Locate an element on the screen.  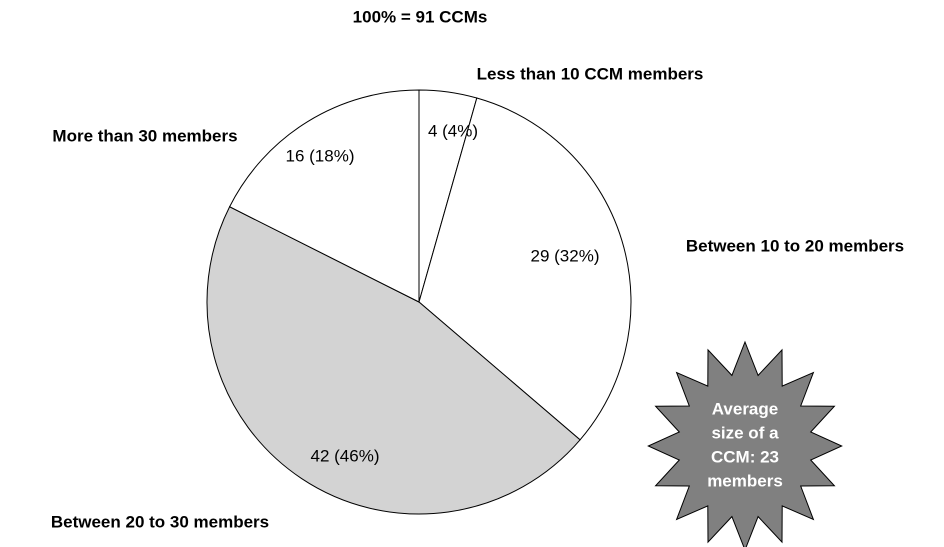
category-label: Between 20 to 30 members is located at coordinates (160, 521).